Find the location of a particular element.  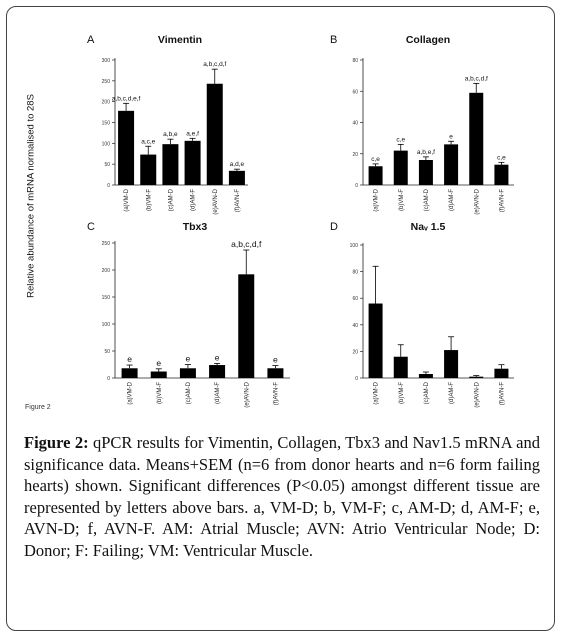

significance-label: a,b,e is located at coordinates (170, 134).